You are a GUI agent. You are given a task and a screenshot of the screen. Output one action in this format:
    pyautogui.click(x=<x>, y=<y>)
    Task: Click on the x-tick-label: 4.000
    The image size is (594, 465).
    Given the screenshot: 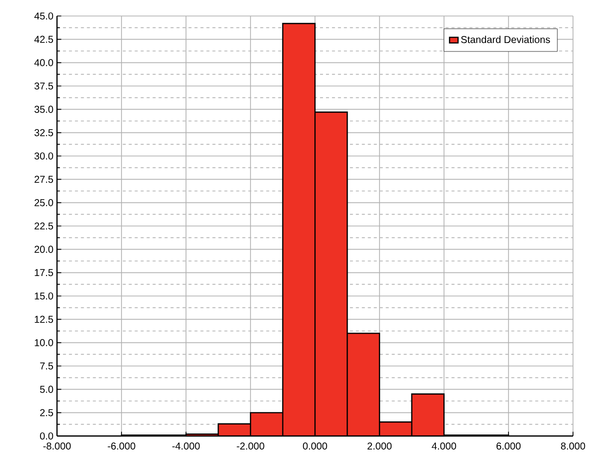 What is the action you would take?
    pyautogui.click(x=444, y=446)
    